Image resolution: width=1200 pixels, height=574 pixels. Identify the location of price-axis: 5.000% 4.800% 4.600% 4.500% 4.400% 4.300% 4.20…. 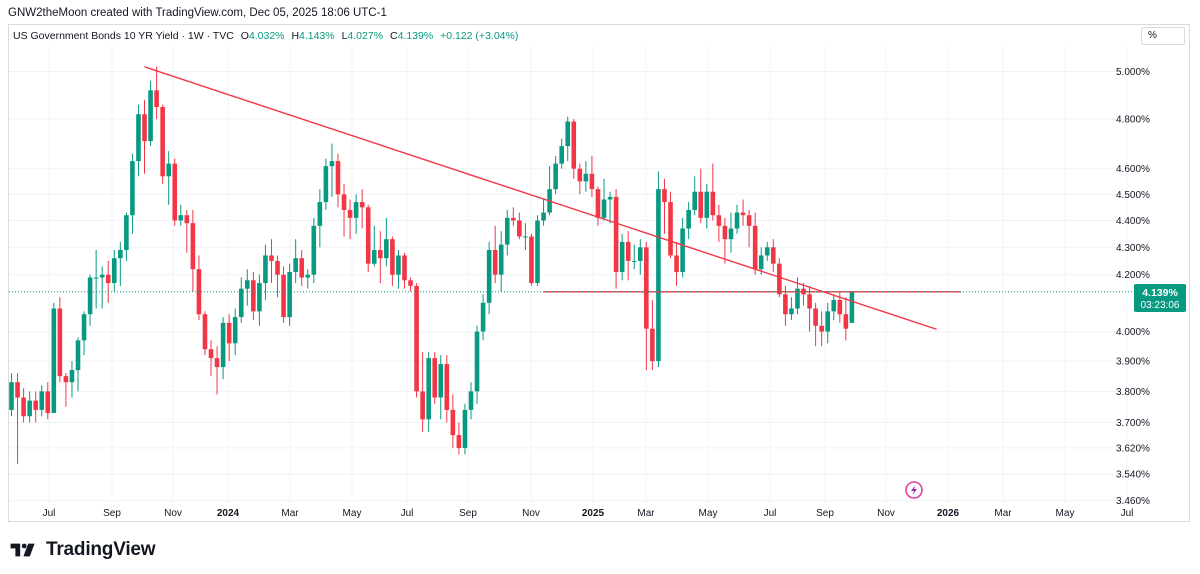
(1133, 287).